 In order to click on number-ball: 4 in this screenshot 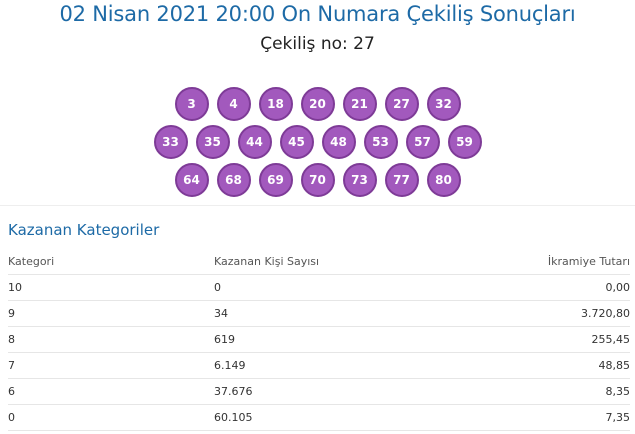, I will do `click(233, 104)`.